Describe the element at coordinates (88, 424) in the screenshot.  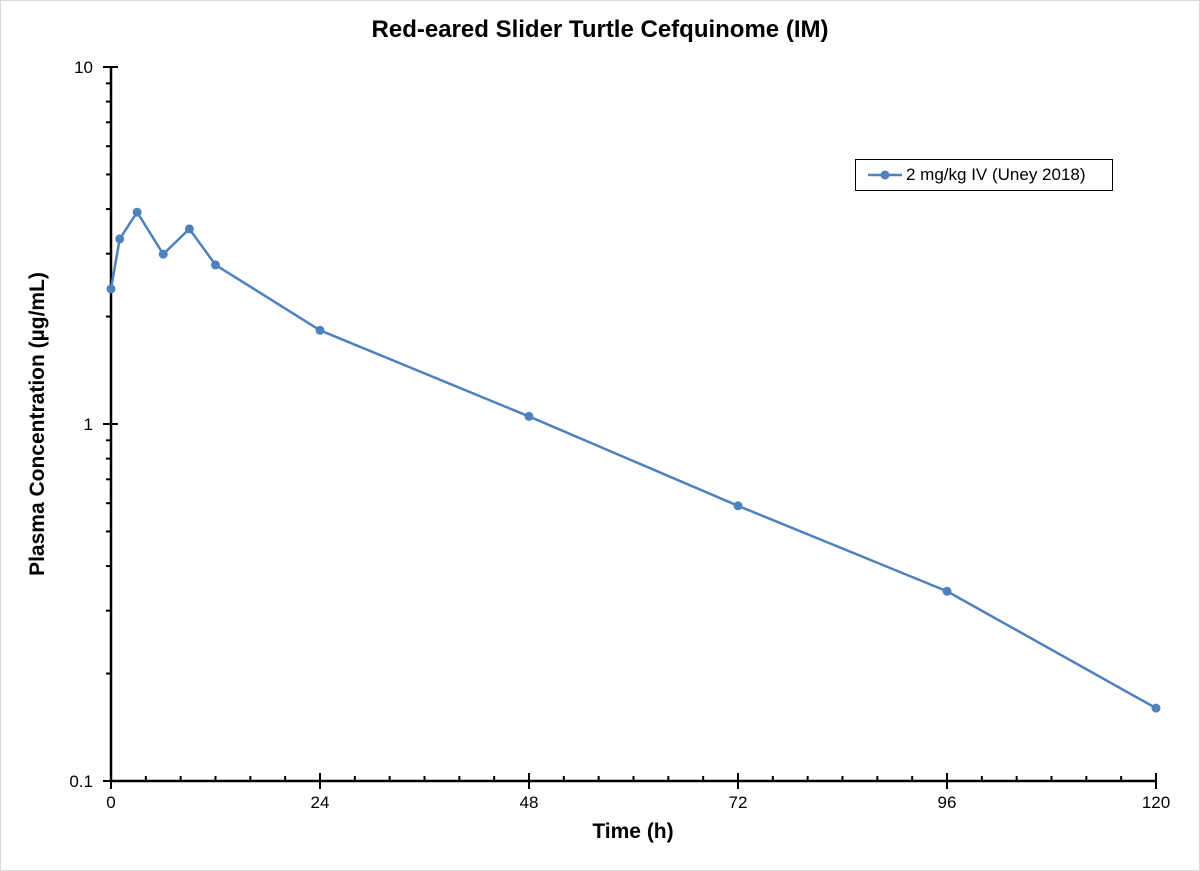
I see `y-tick-label: 1` at that location.